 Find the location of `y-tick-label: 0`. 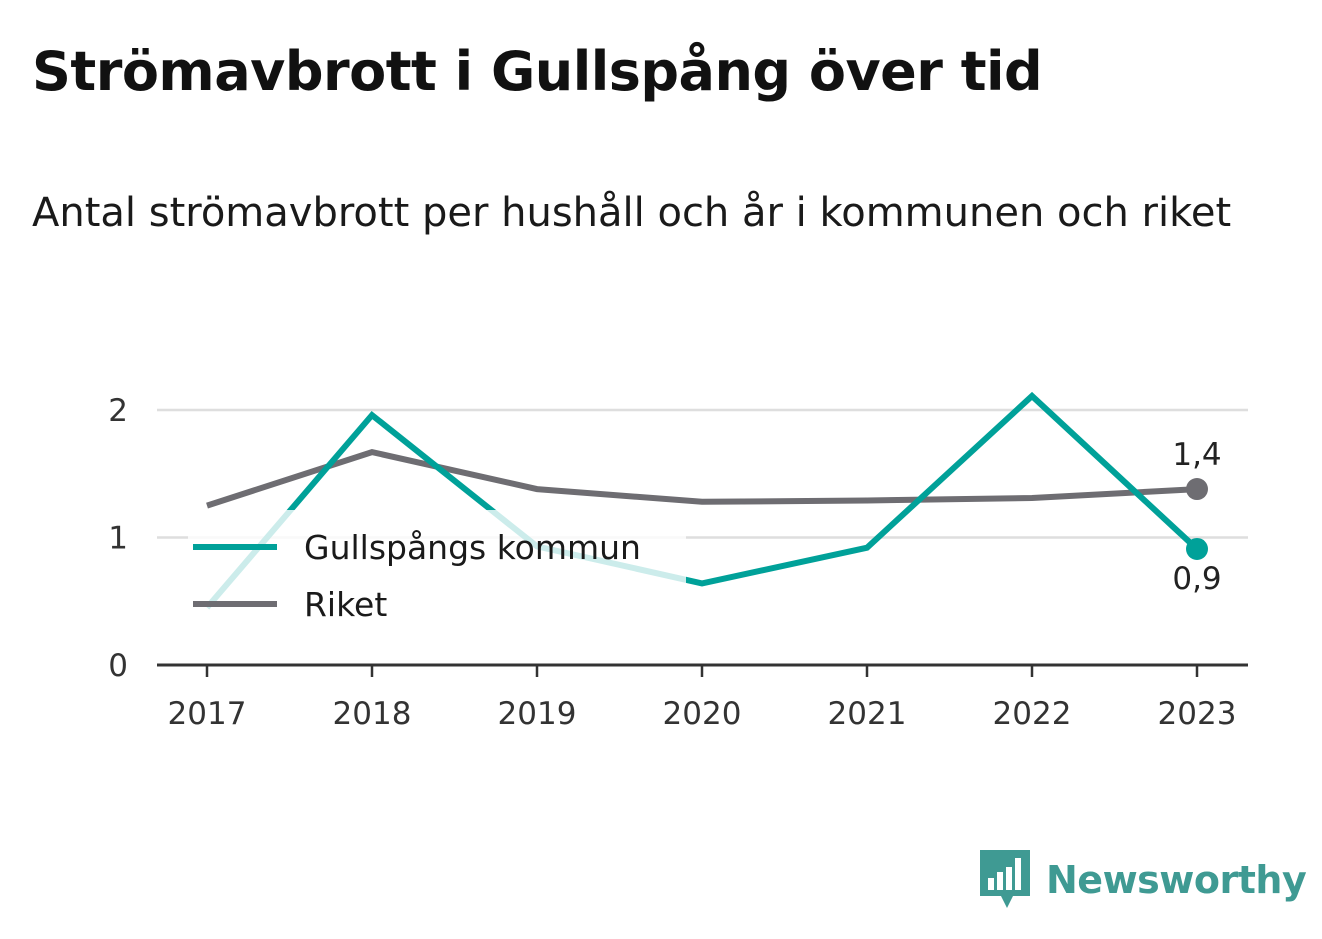

y-tick-label: 0 is located at coordinates (118, 666).